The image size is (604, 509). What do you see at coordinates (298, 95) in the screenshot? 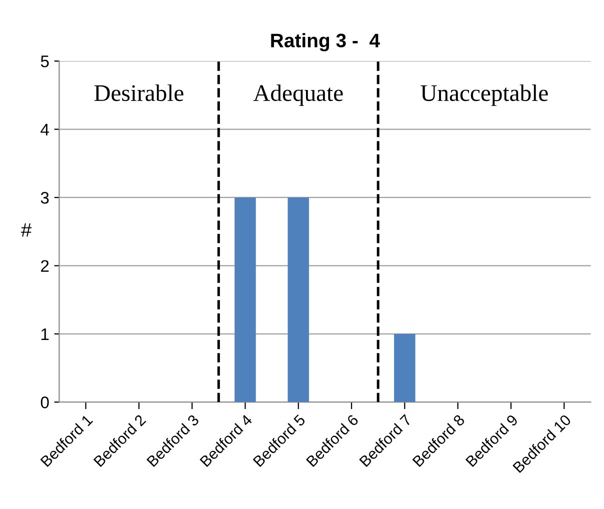
I see `annotation: Adequate` at bounding box center [298, 95].